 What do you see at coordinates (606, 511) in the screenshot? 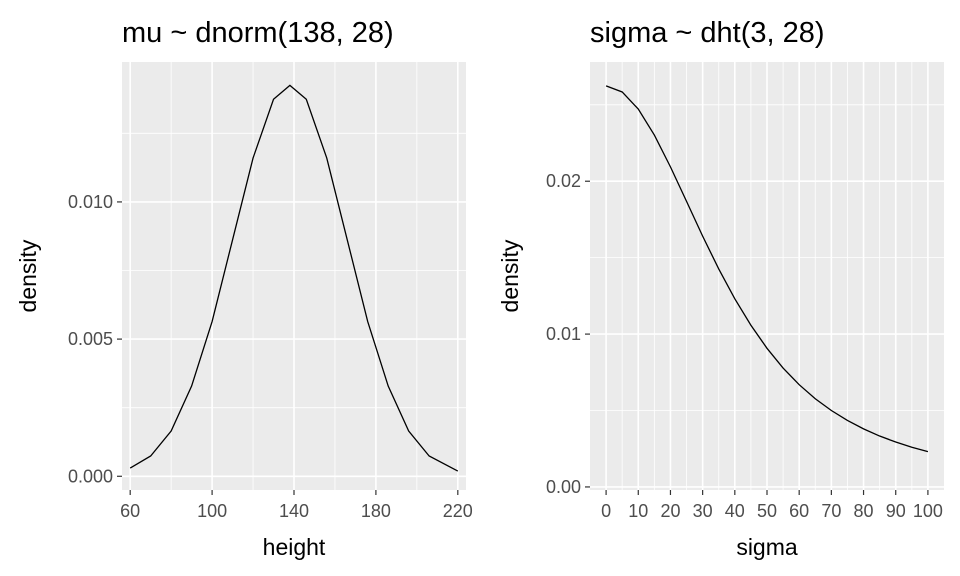
I see `x-tick-label: 0` at bounding box center [606, 511].